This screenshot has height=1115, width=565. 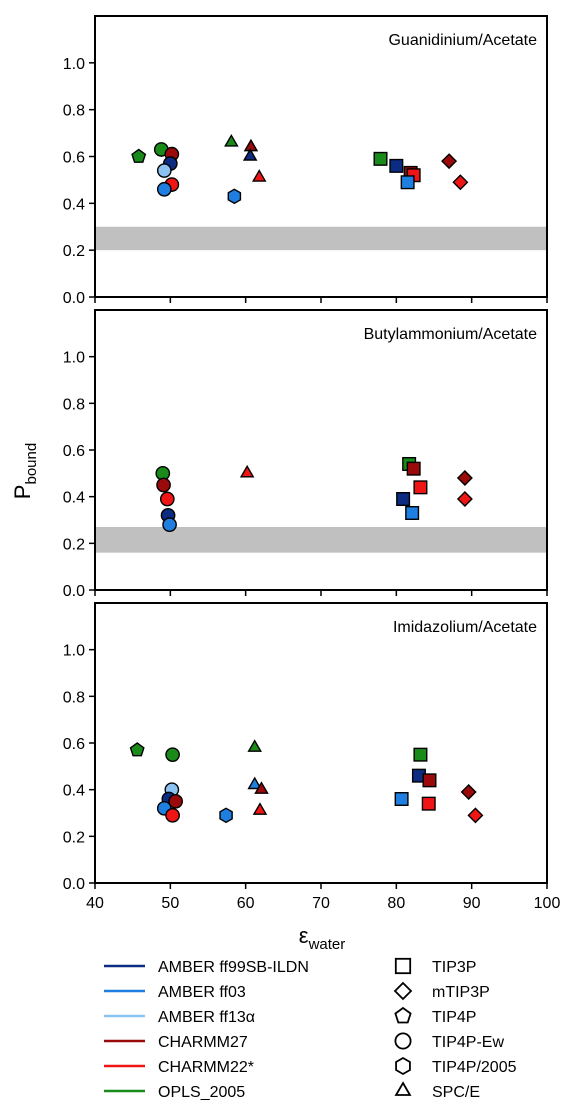 What do you see at coordinates (468, 1042) in the screenshot?
I see `legend-label: TIP4P-Ew` at bounding box center [468, 1042].